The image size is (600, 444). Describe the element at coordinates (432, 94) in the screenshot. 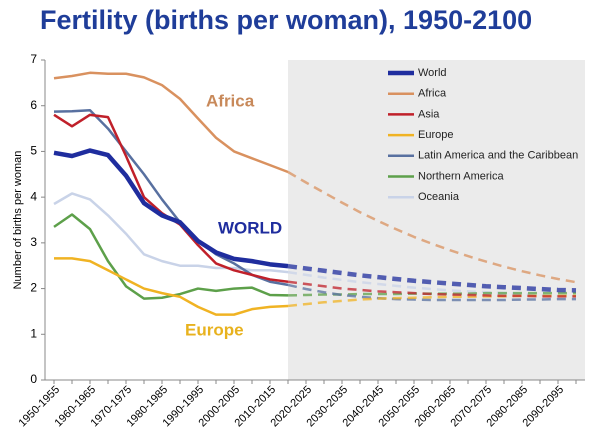

I see `legend-label: Africa` at that location.